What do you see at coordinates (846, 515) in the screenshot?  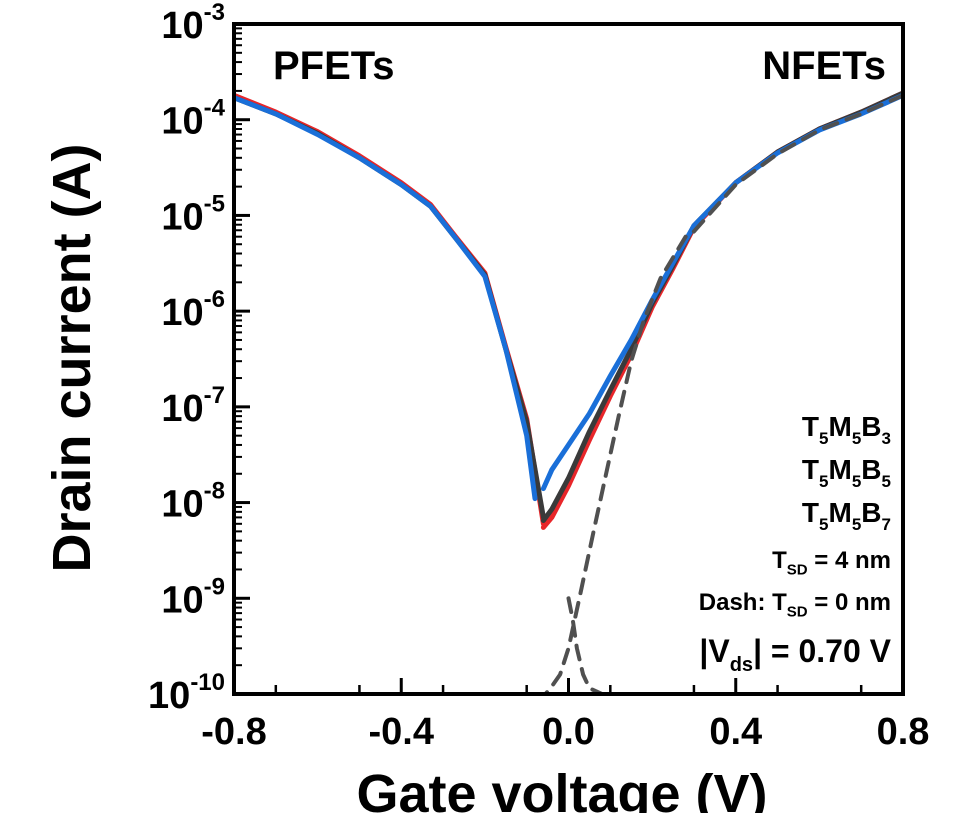 I see `legend-entry: T5M5B7` at bounding box center [846, 515].